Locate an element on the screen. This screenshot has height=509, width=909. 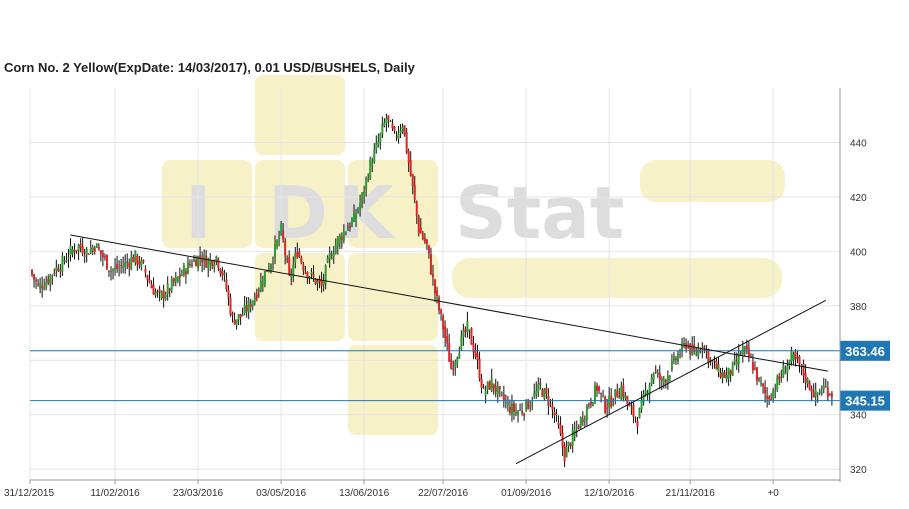
y-tick-label: 420 is located at coordinates (858, 198).